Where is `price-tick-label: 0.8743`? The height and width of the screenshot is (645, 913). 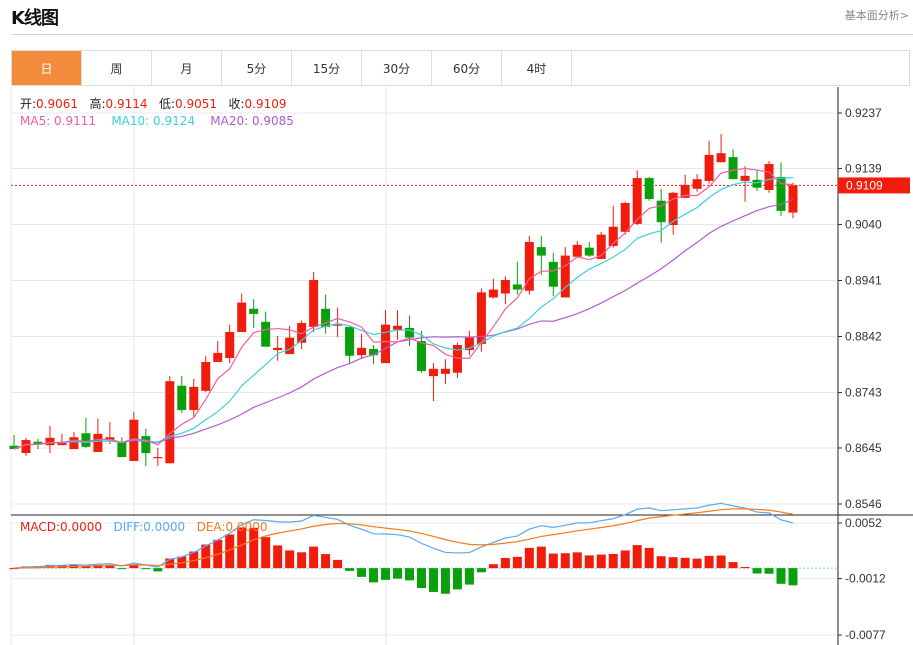 price-tick-label: 0.8743 is located at coordinates (863, 393).